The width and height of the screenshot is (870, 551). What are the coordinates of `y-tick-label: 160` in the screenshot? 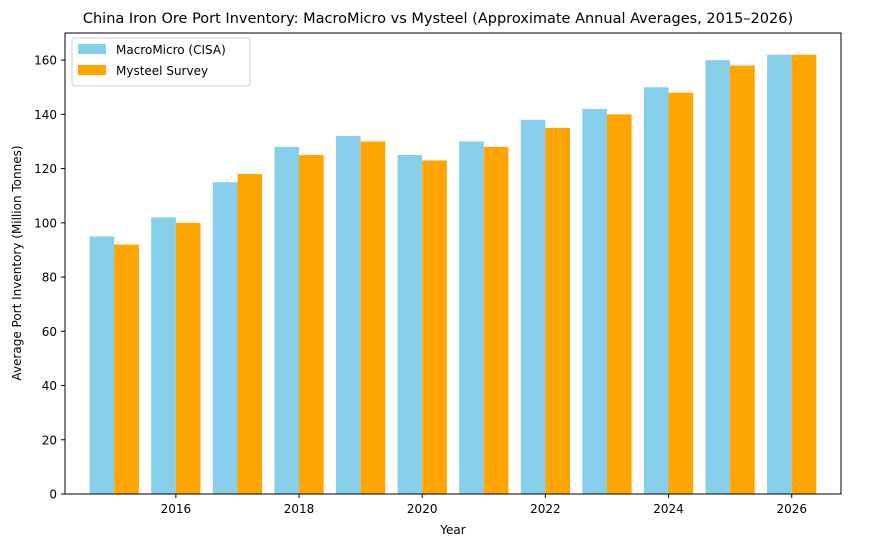 It's located at (45, 61).